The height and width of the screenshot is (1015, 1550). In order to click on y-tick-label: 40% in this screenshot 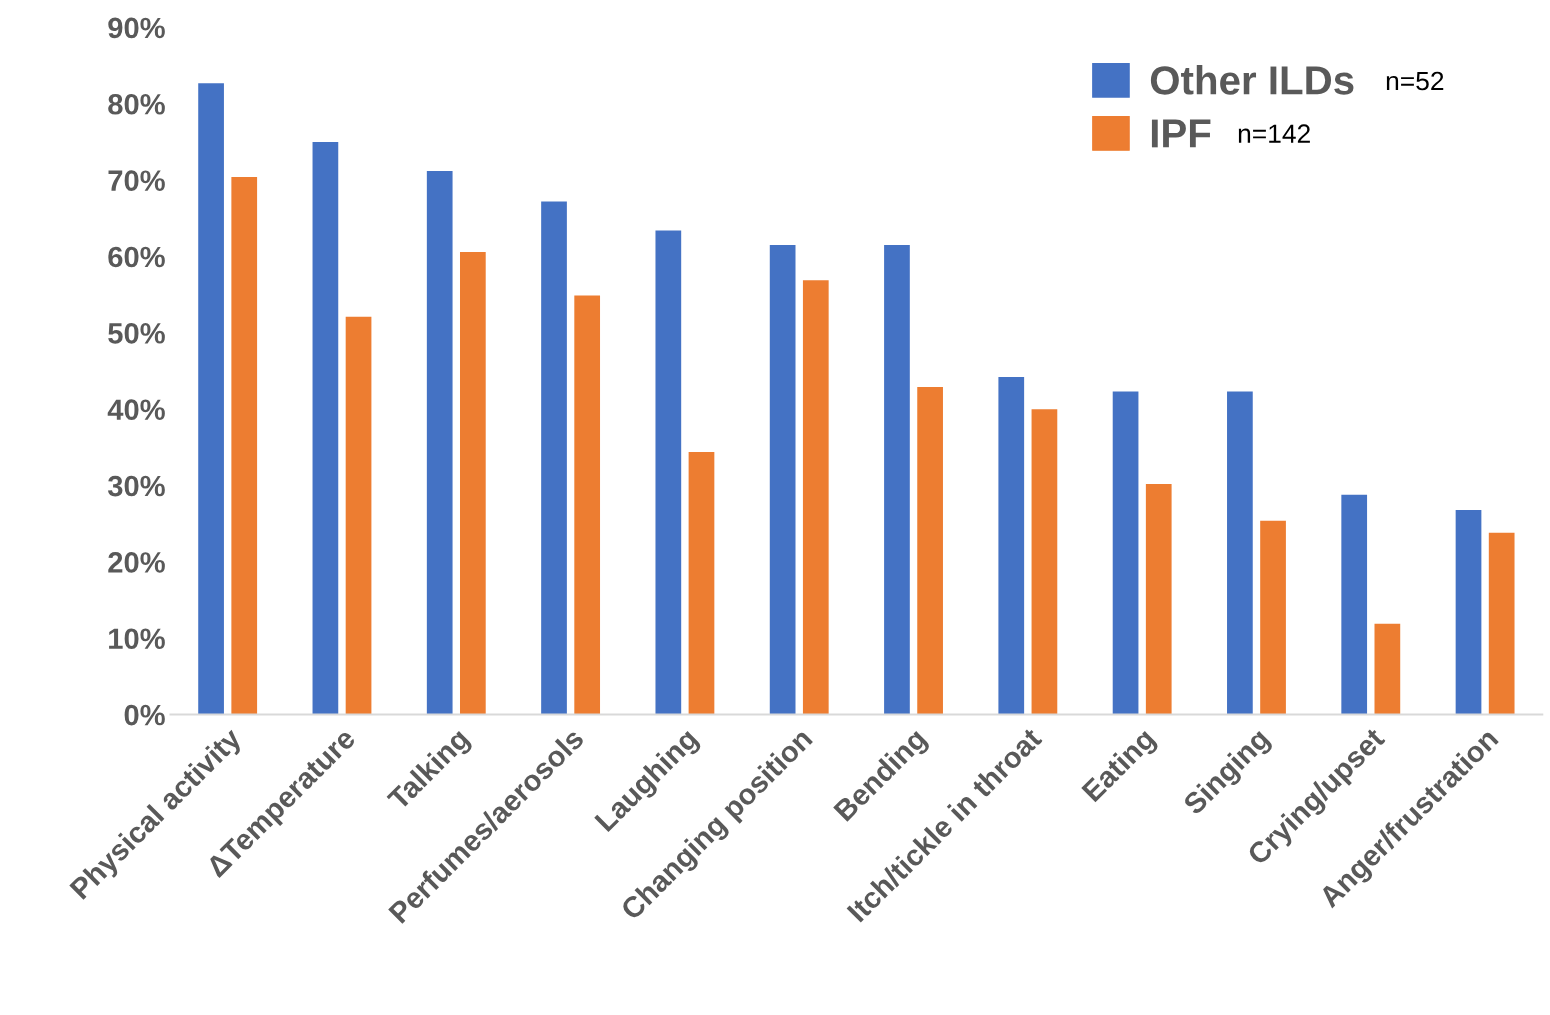, I will do `click(136, 410)`.